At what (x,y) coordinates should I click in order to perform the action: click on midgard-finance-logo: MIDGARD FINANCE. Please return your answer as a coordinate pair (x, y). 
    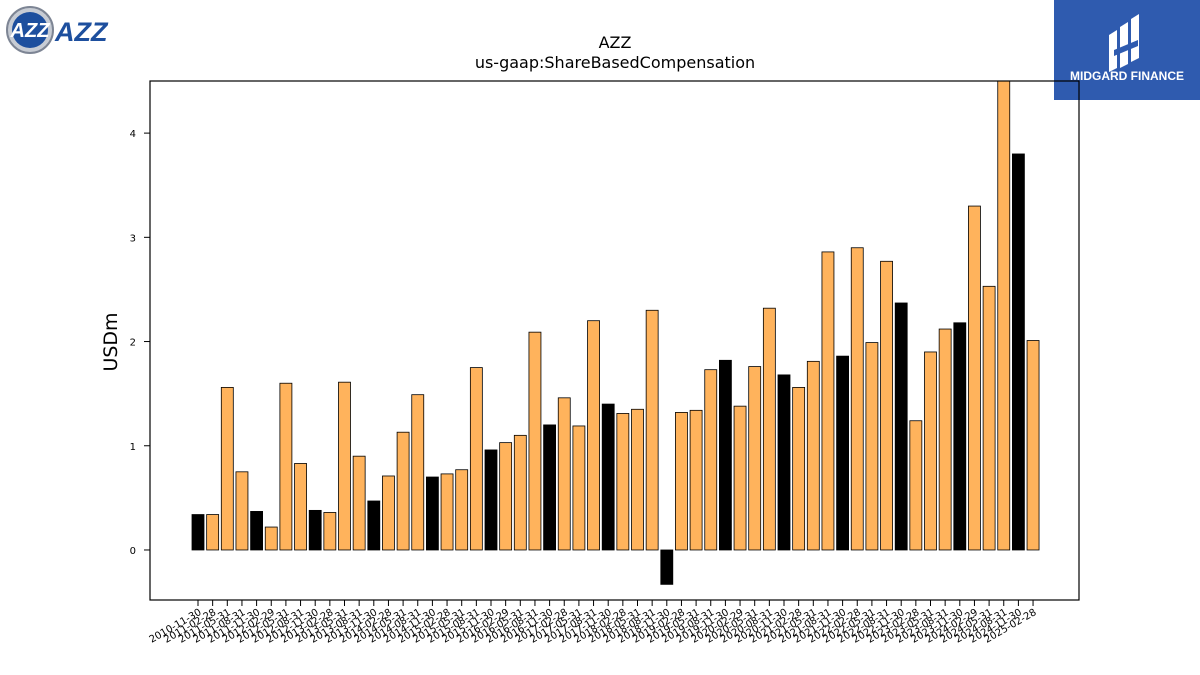
    Looking at the image, I should click on (1127, 50).